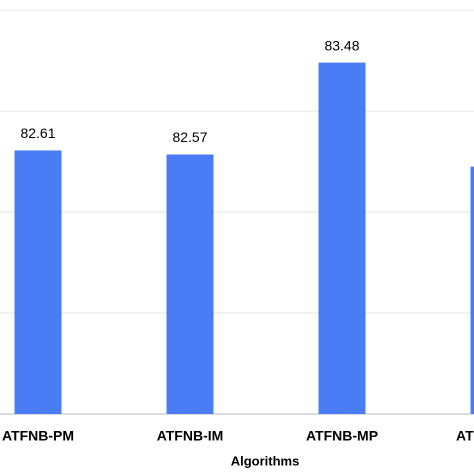  Describe the element at coordinates (341, 45) in the screenshot. I see `value-label: 83.48` at that location.